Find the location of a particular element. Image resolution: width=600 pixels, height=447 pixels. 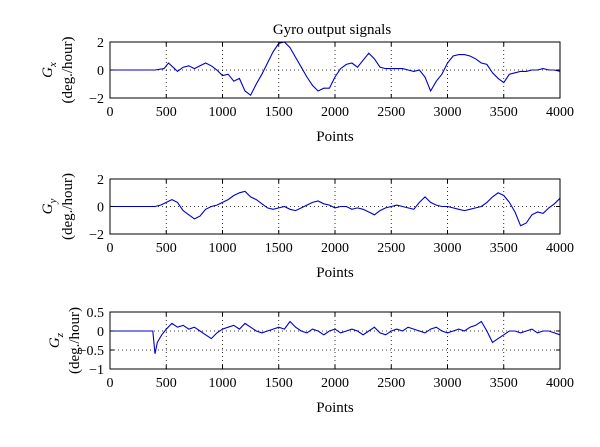

y-tick-label: −0.5 is located at coordinates (91, 351).